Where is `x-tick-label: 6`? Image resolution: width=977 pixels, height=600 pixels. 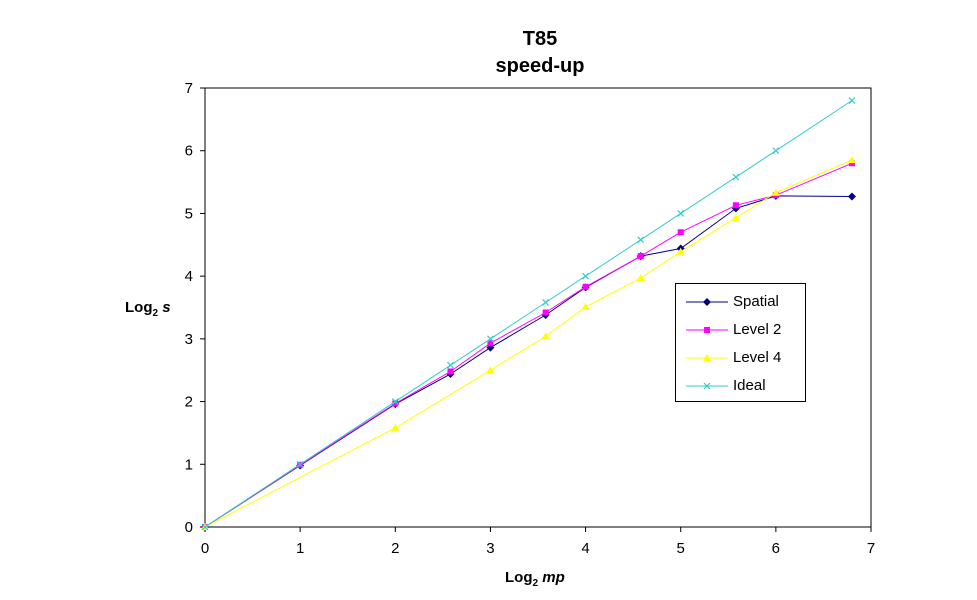 x-tick-label: 6 is located at coordinates (776, 548).